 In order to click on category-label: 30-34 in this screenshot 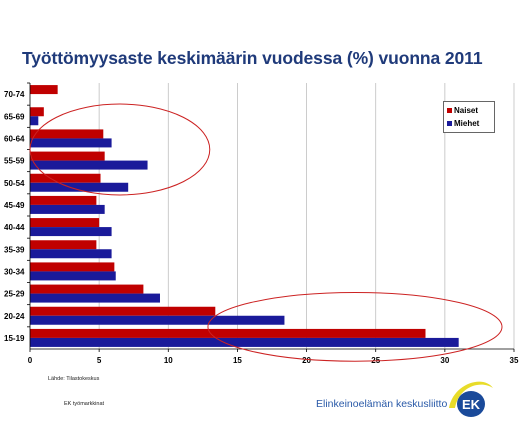, I will do `click(14, 271)`.